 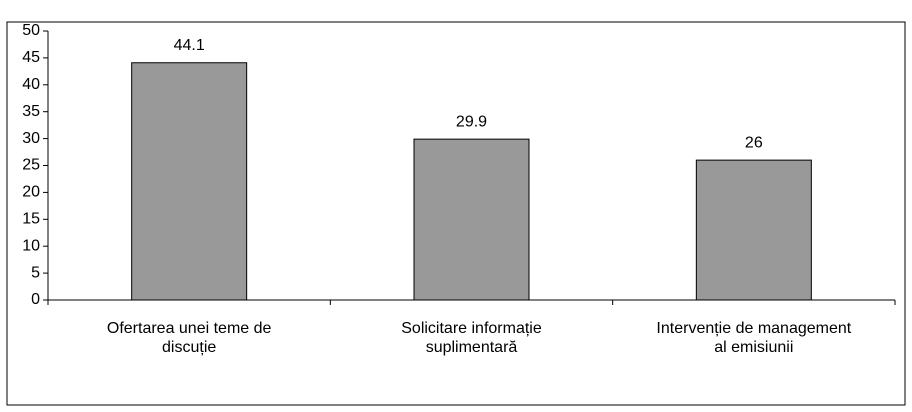 I want to click on y-tick-label: 40, so click(x=31, y=84).